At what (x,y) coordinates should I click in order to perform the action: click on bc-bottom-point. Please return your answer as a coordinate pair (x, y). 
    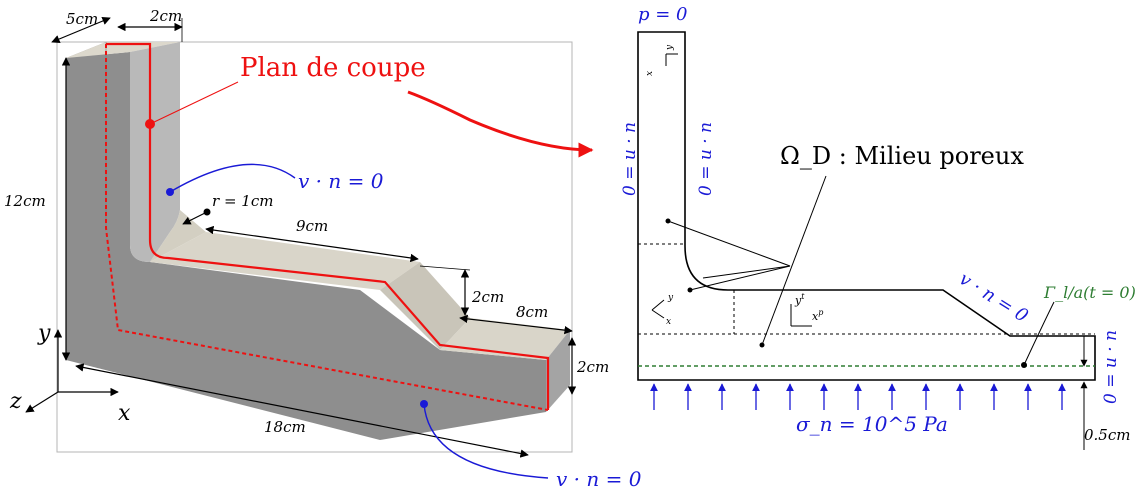
    Looking at the image, I should click on (424, 404).